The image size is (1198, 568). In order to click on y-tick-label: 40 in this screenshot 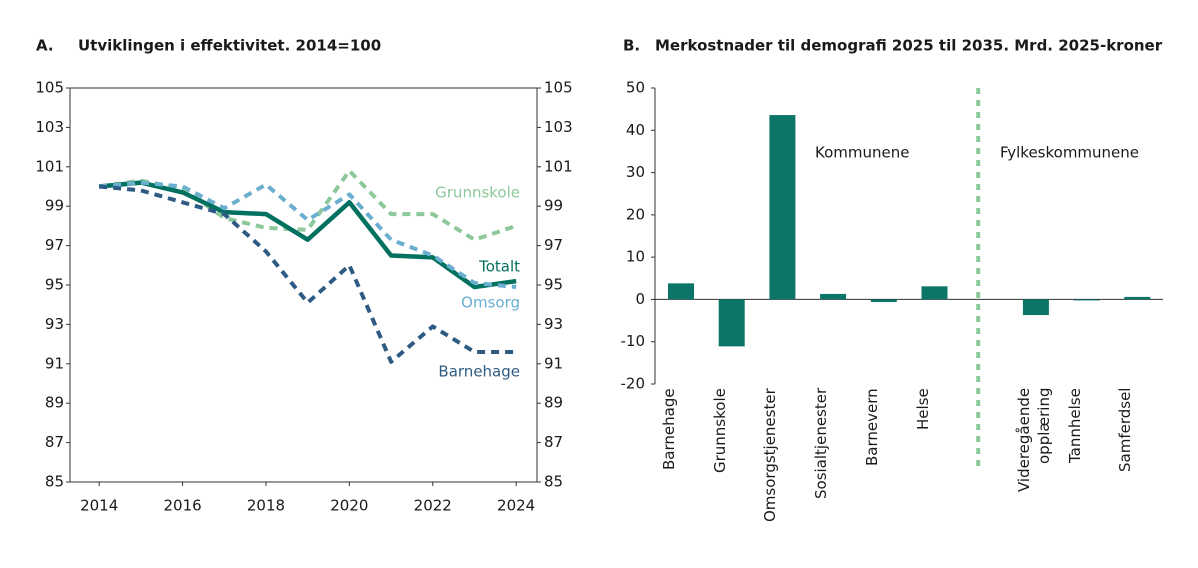, I will do `click(635, 130)`.